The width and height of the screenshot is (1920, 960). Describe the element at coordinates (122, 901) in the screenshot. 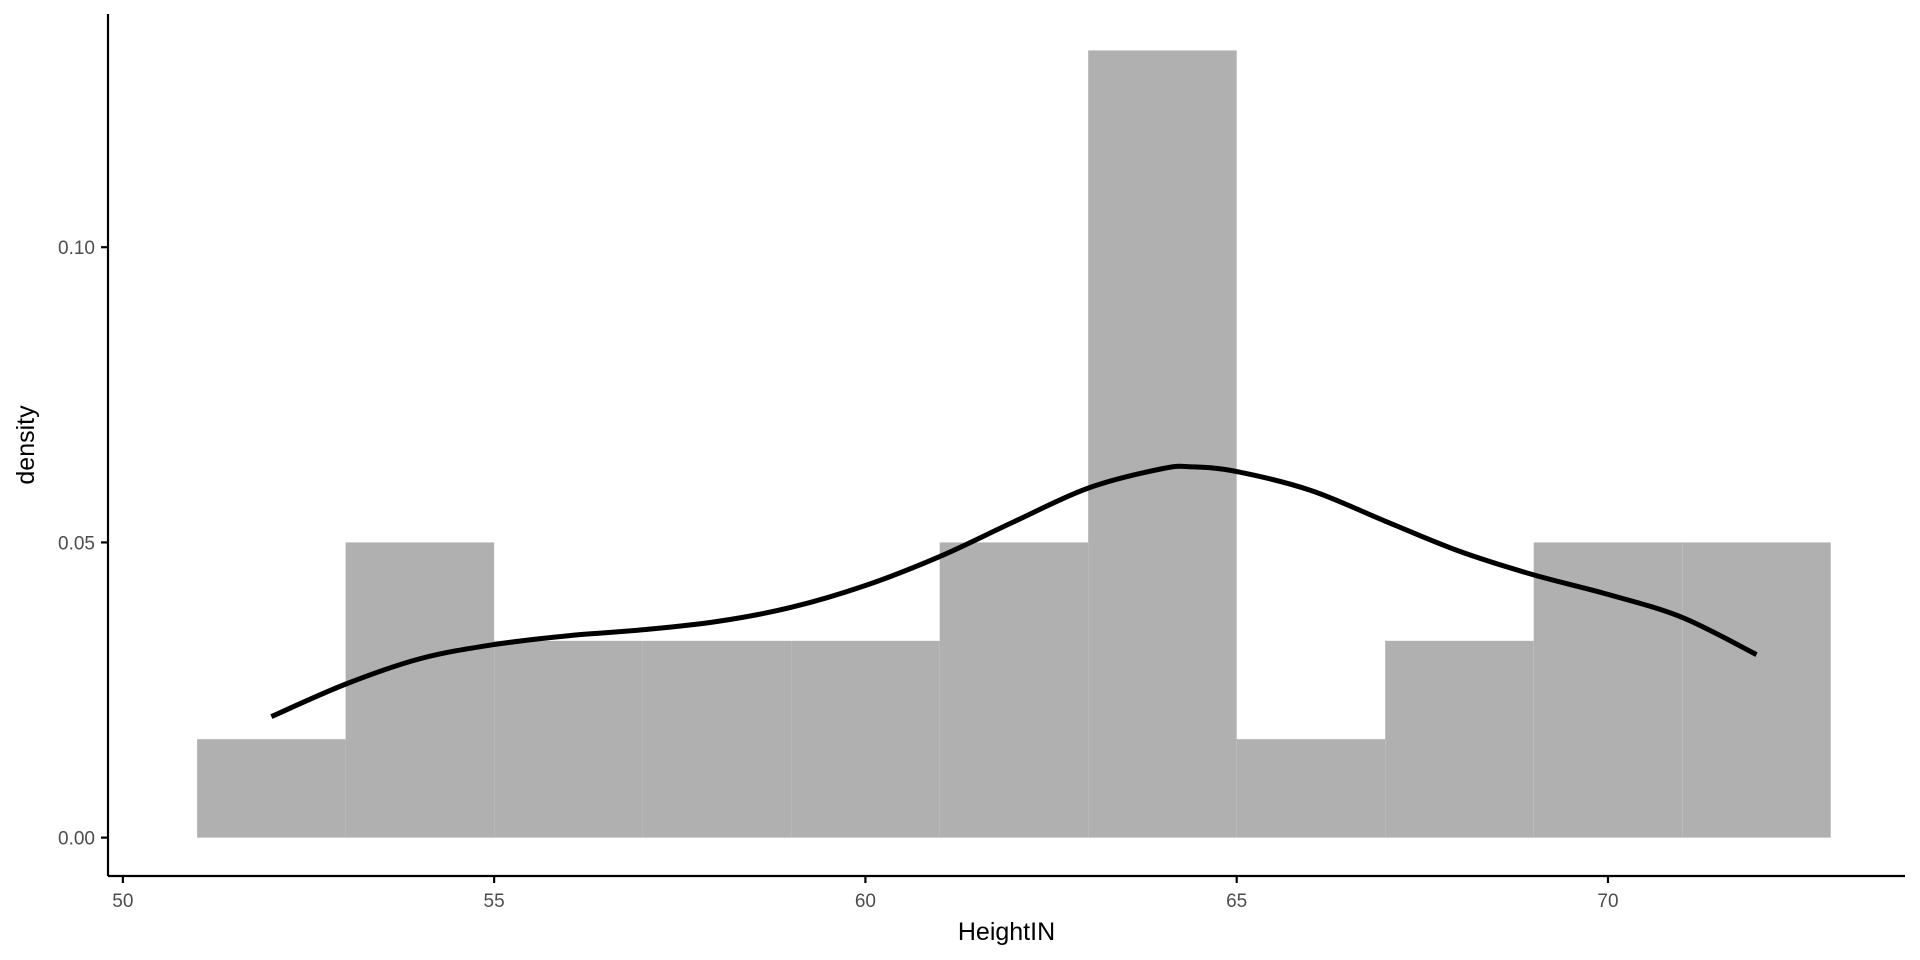

I see `x-tick-label-50: 50` at that location.